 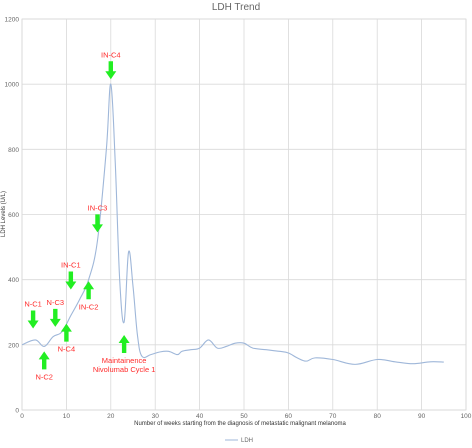 I want to click on y-tick-label: 1200, so click(x=12, y=20).